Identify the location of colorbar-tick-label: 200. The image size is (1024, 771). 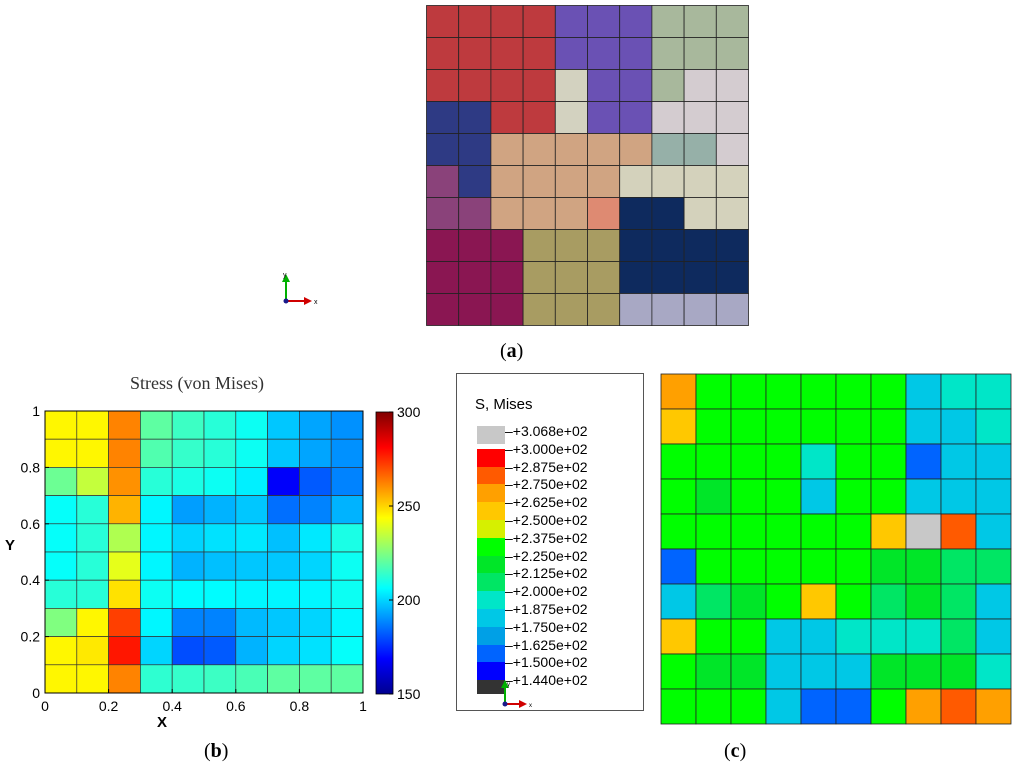
(409, 600).